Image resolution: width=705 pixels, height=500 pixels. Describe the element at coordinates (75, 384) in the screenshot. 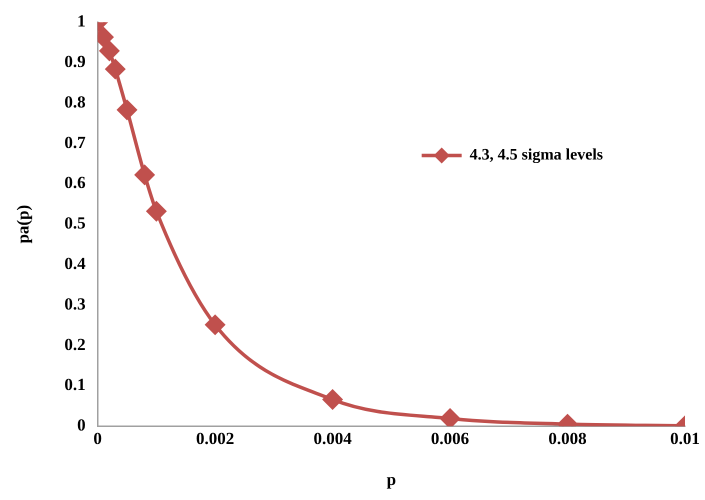

I see `y-tick-label: 0.1` at that location.